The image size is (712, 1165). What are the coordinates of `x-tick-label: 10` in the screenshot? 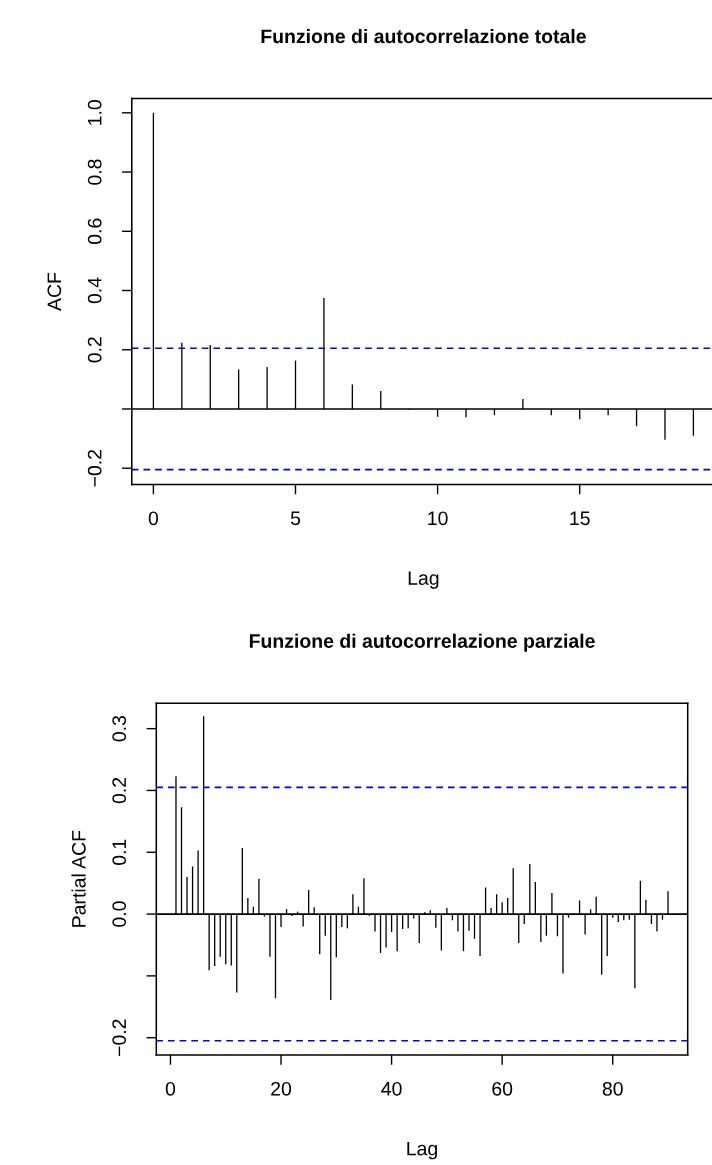 It's located at (438, 518).